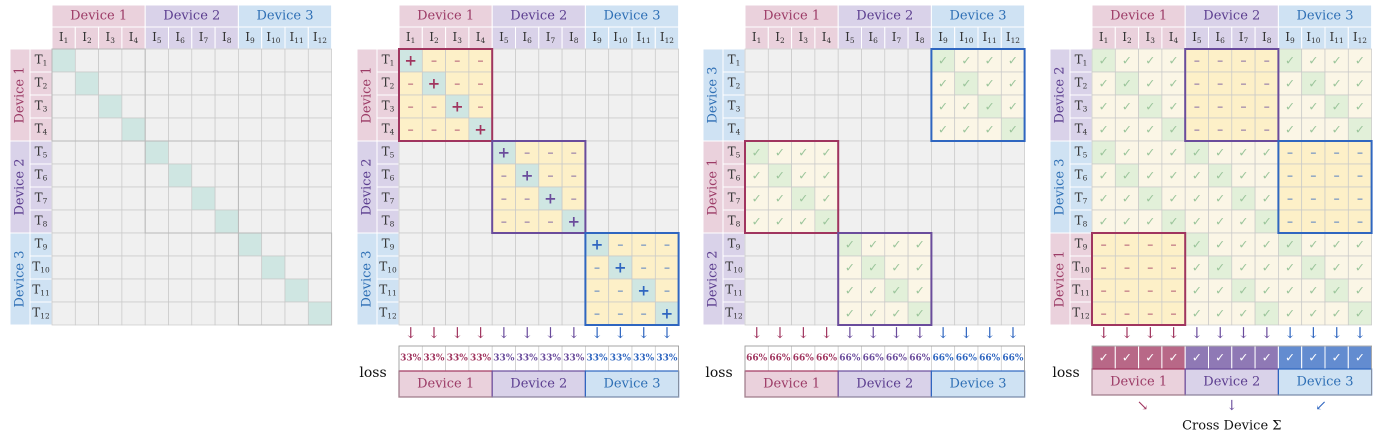 The image size is (1383, 440). Describe the element at coordinates (226, 221) in the screenshot. I see `positive-cell` at that location.